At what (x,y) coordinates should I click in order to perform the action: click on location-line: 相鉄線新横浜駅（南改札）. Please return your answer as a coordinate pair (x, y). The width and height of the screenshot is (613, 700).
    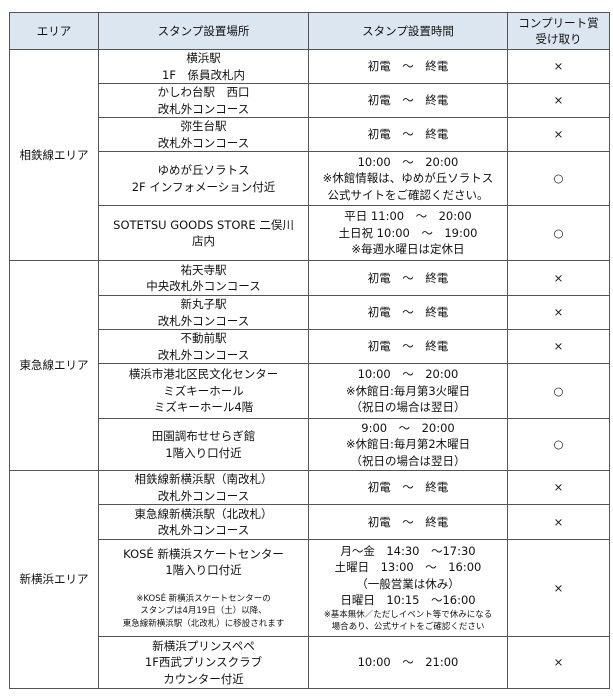
    Looking at the image, I should click on (203, 479).